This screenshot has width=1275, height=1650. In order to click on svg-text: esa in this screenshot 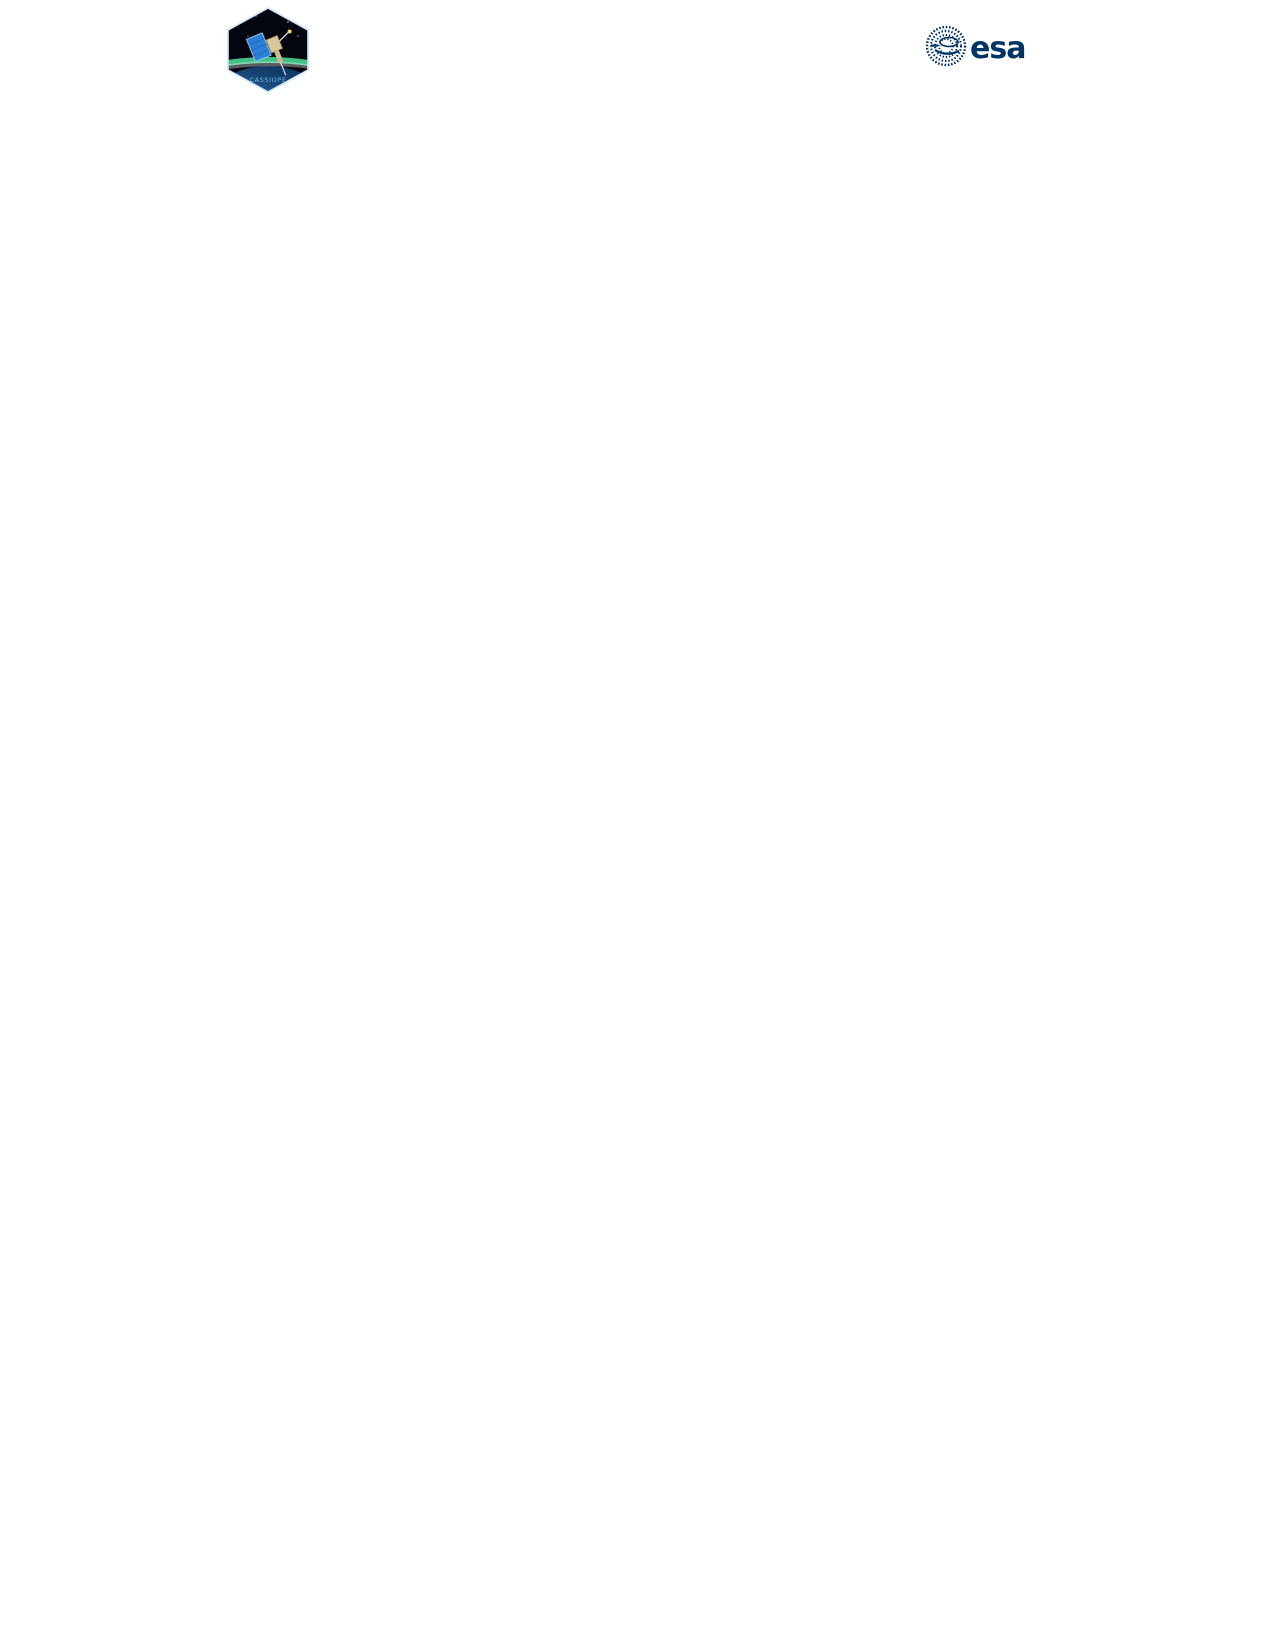, I will do `click(997, 48)`.